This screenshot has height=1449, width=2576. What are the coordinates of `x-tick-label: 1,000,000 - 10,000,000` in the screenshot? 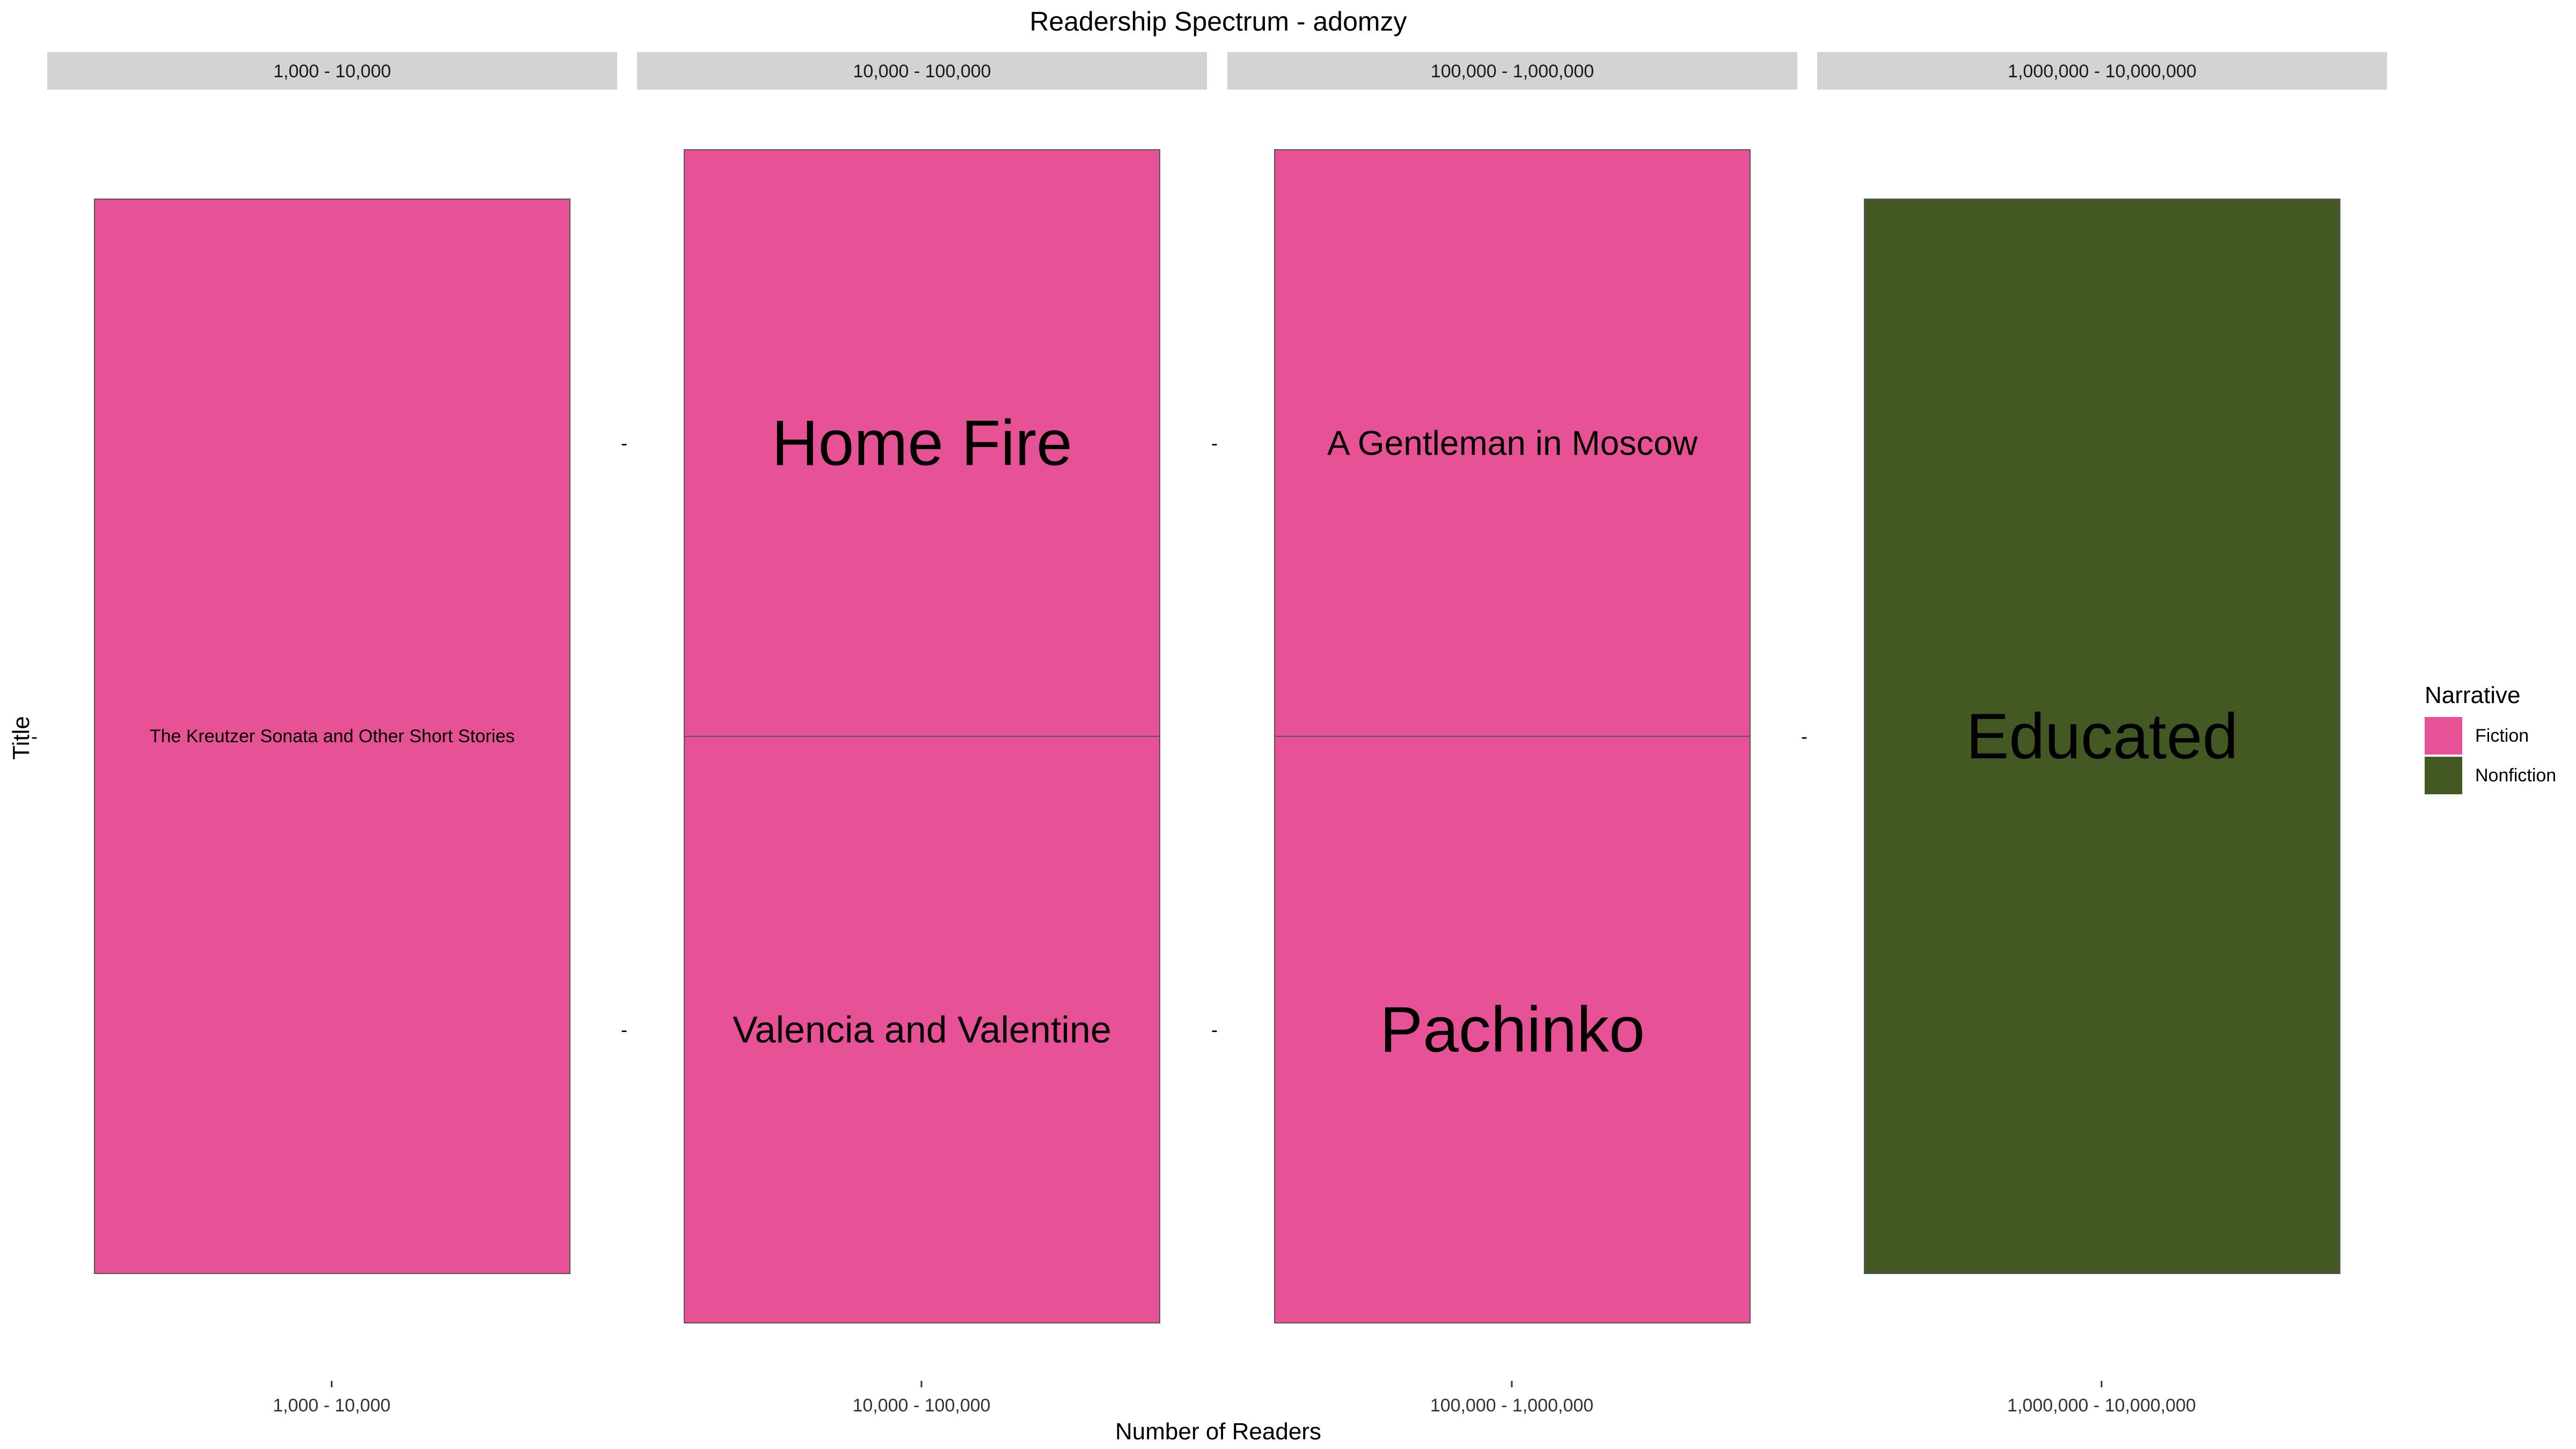 It's located at (2101, 1405).